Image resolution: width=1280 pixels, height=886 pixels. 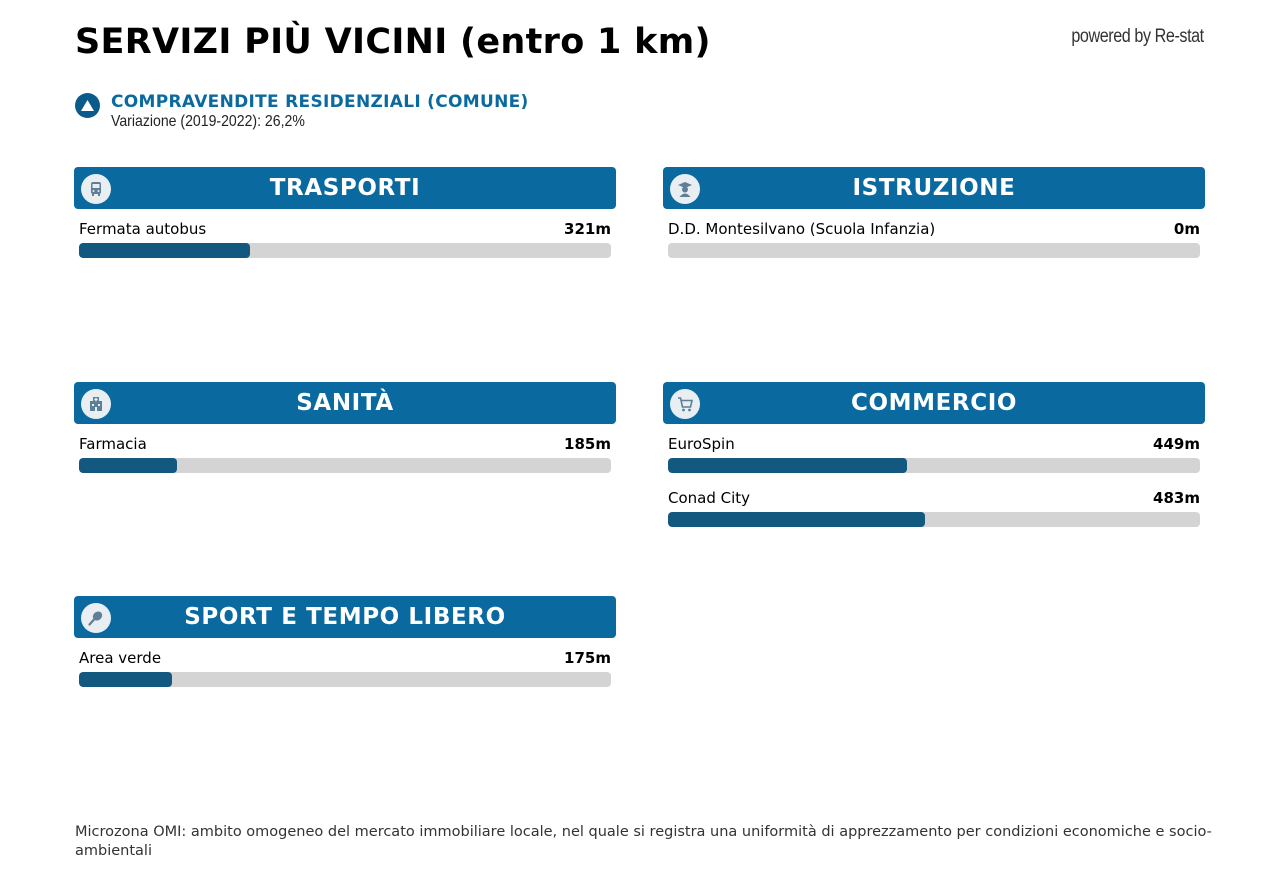 I want to click on service-item: D.D. Montesilvano (Scuola Infanzia) 0m, so click(x=934, y=238).